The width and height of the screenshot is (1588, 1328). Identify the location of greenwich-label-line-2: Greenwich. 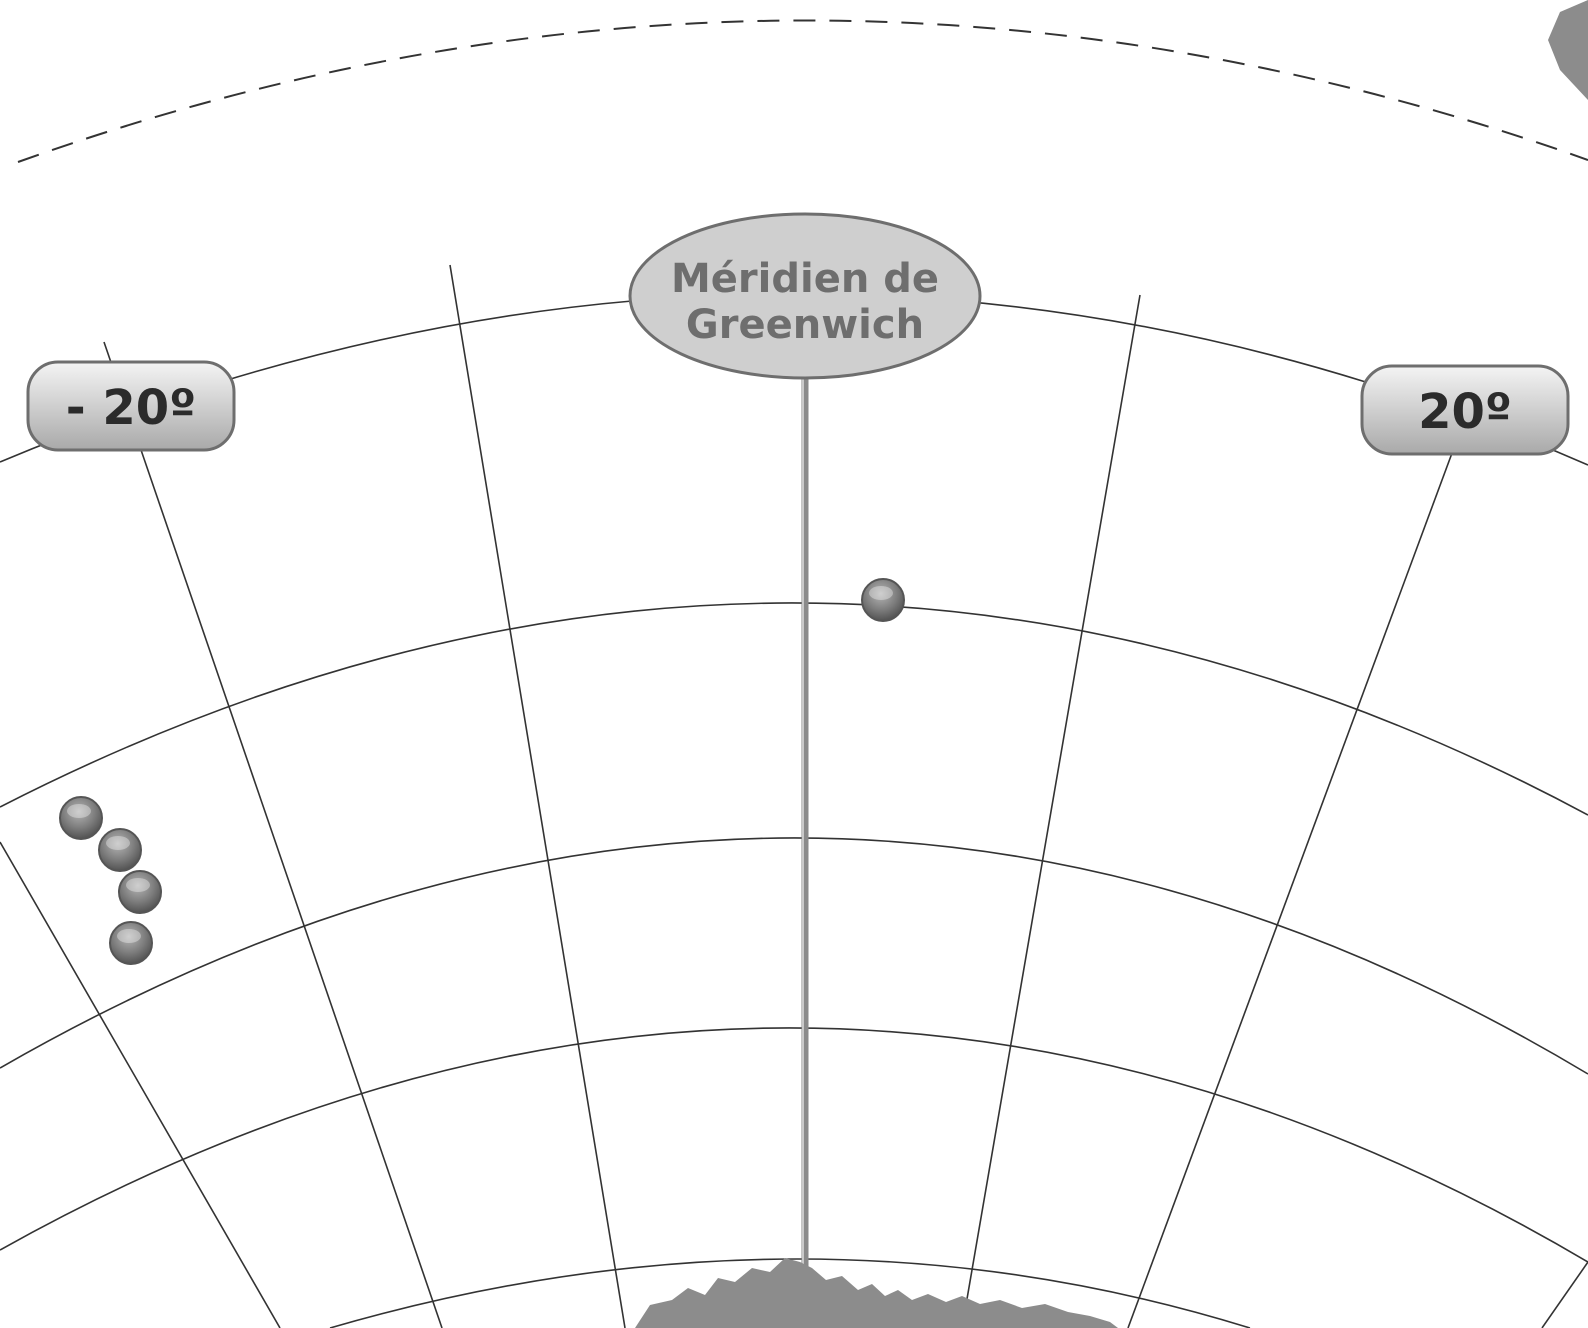
(805, 325).